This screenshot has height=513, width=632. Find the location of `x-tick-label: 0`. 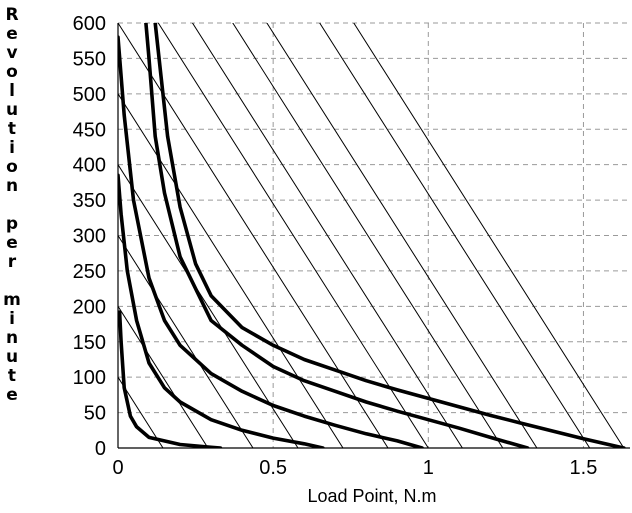

x-tick-label: 0 is located at coordinates (117, 468).